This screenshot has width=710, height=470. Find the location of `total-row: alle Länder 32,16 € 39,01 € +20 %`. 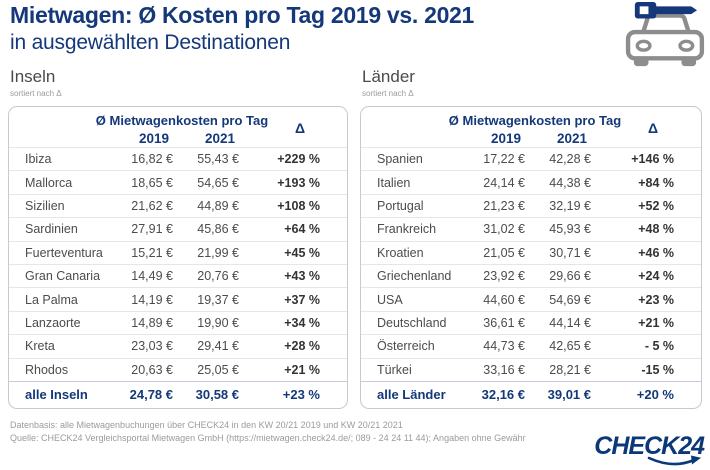

total-row: alle Länder 32,16 € 39,01 € +20 % is located at coordinates (531, 394).